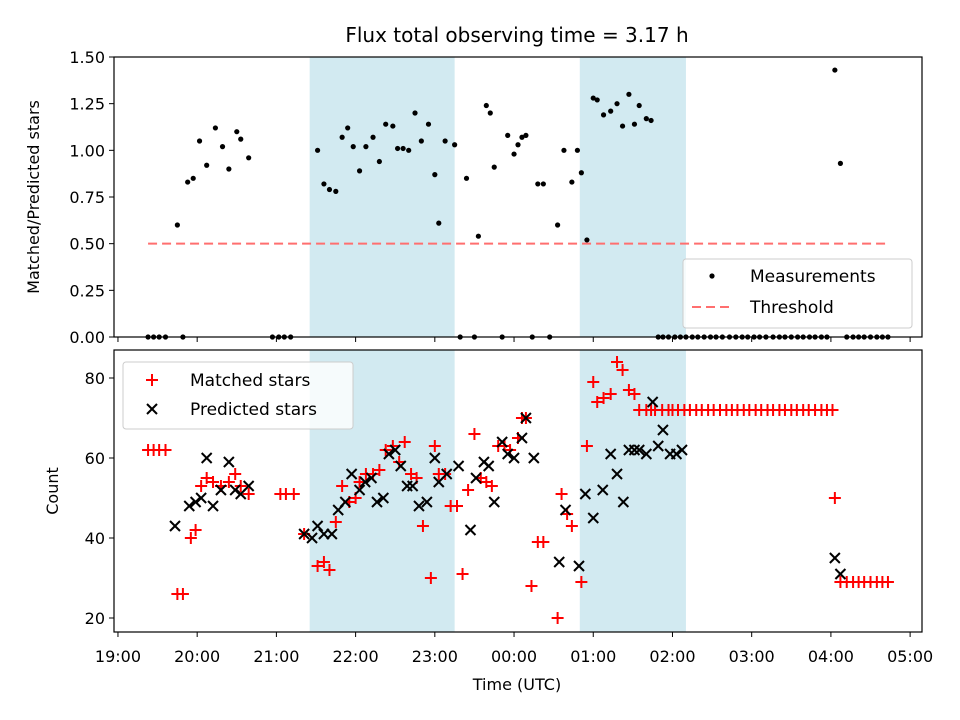  What do you see at coordinates (238, 395) in the screenshot?
I see `count-legend: Matched stars Predicted stars` at bounding box center [238, 395].